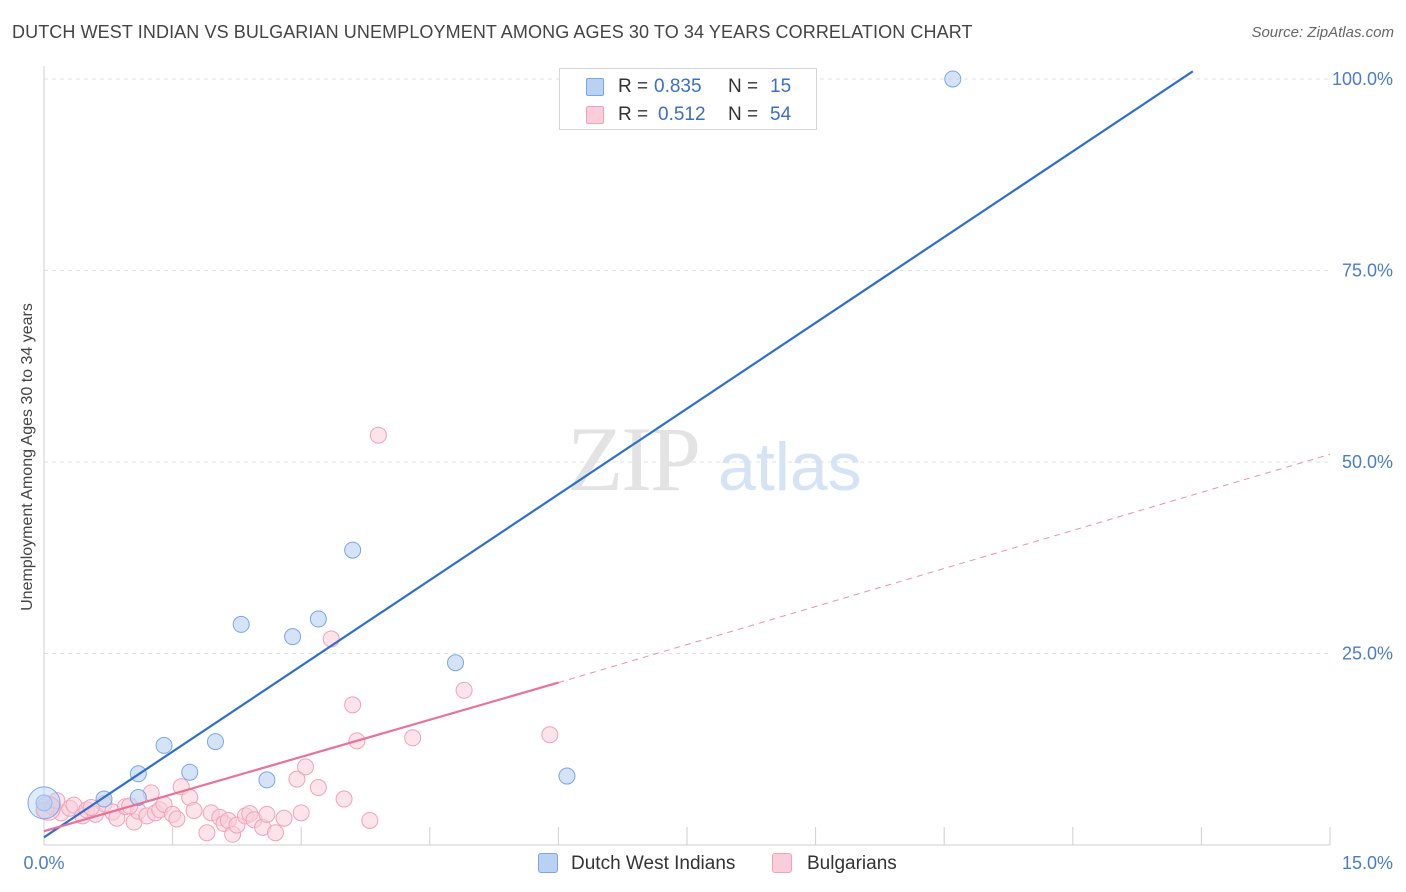 The height and width of the screenshot is (892, 1406). I want to click on legend-n-value: 15, so click(781, 86).